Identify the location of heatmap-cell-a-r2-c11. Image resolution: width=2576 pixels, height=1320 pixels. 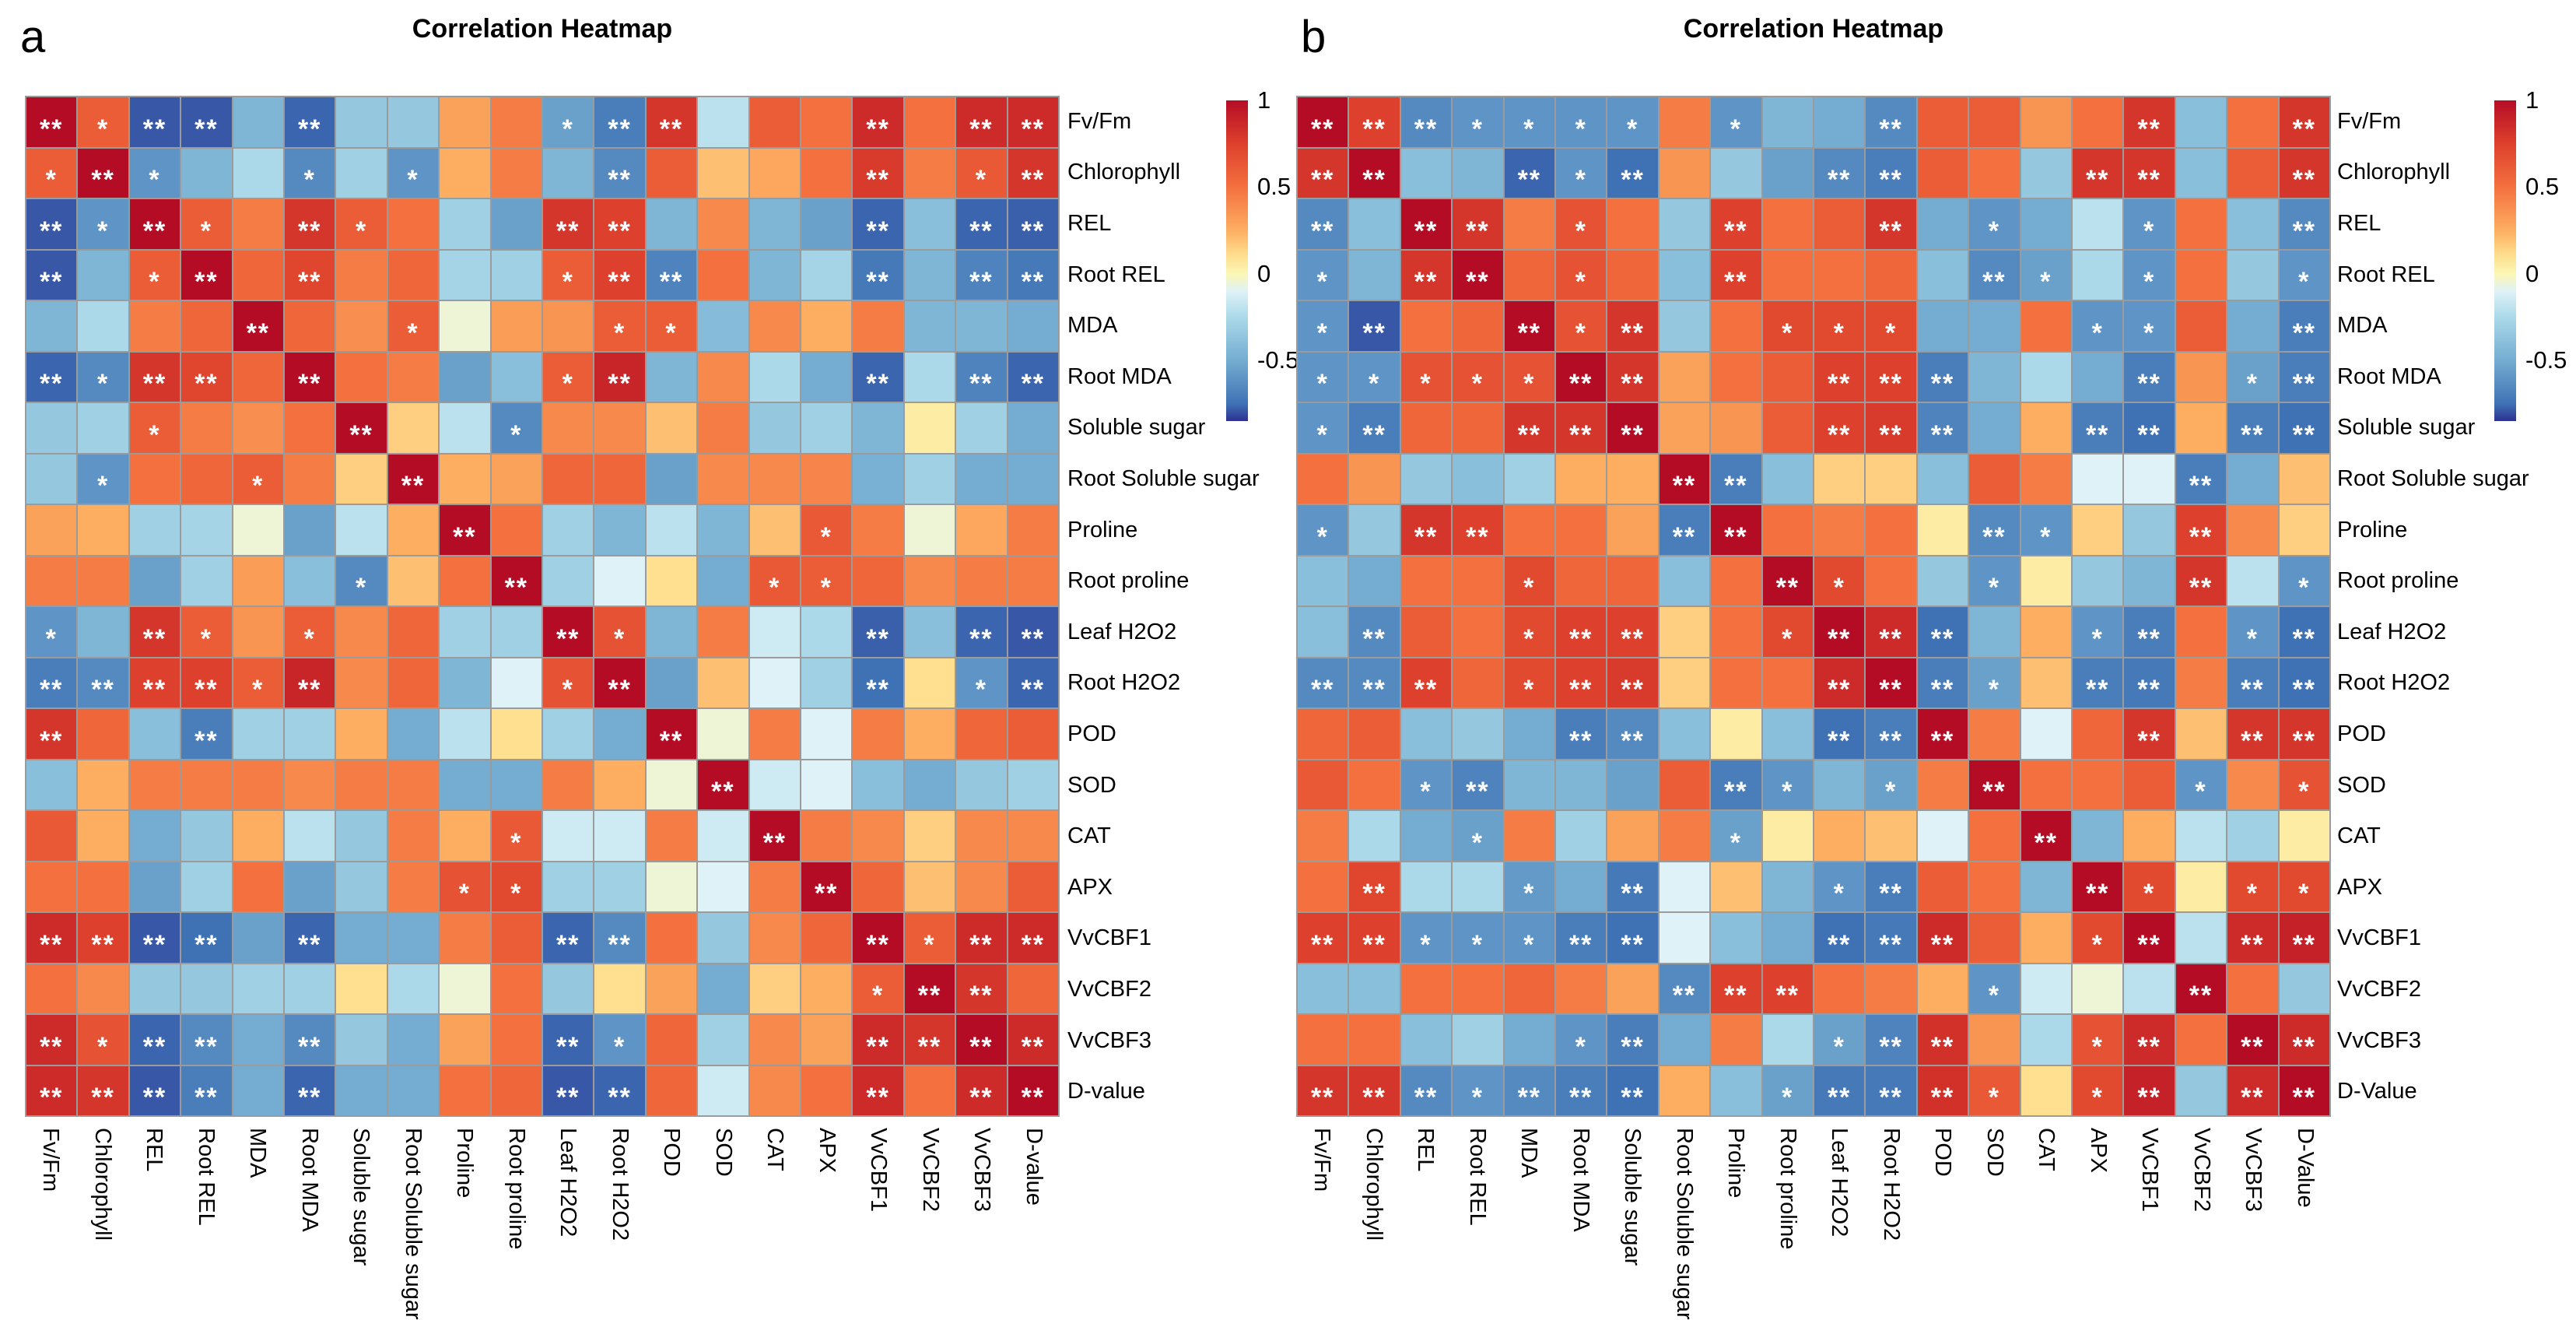
(568, 173).